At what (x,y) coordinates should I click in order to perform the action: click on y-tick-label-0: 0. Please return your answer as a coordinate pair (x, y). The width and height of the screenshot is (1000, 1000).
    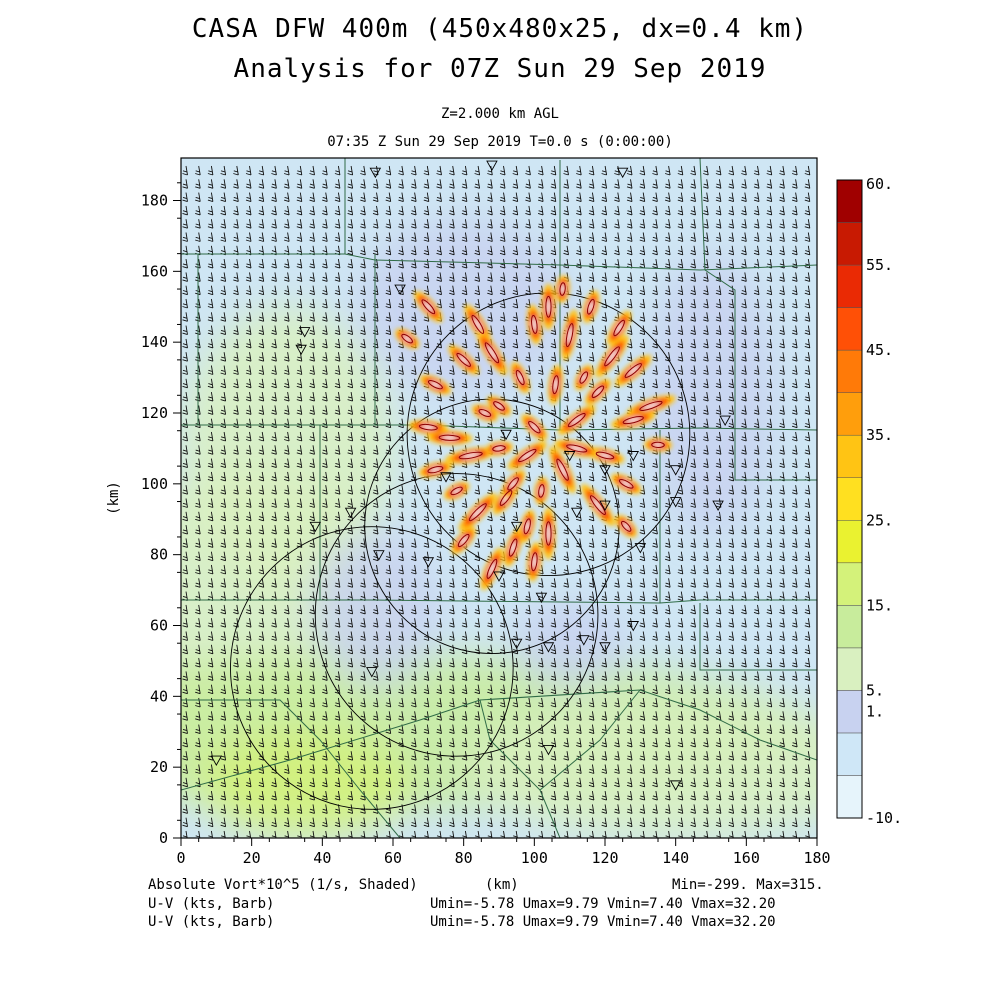
    Looking at the image, I should click on (163, 838).